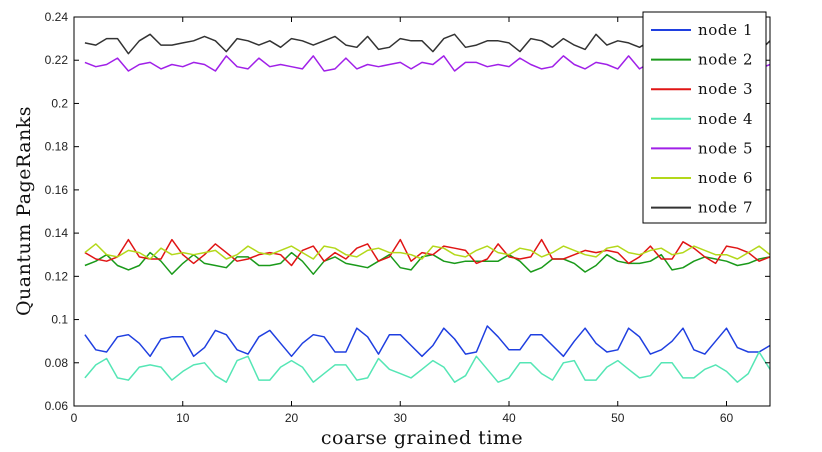 The image size is (822, 452). Describe the element at coordinates (725, 148) in the screenshot. I see `legend-label: node 5` at that location.